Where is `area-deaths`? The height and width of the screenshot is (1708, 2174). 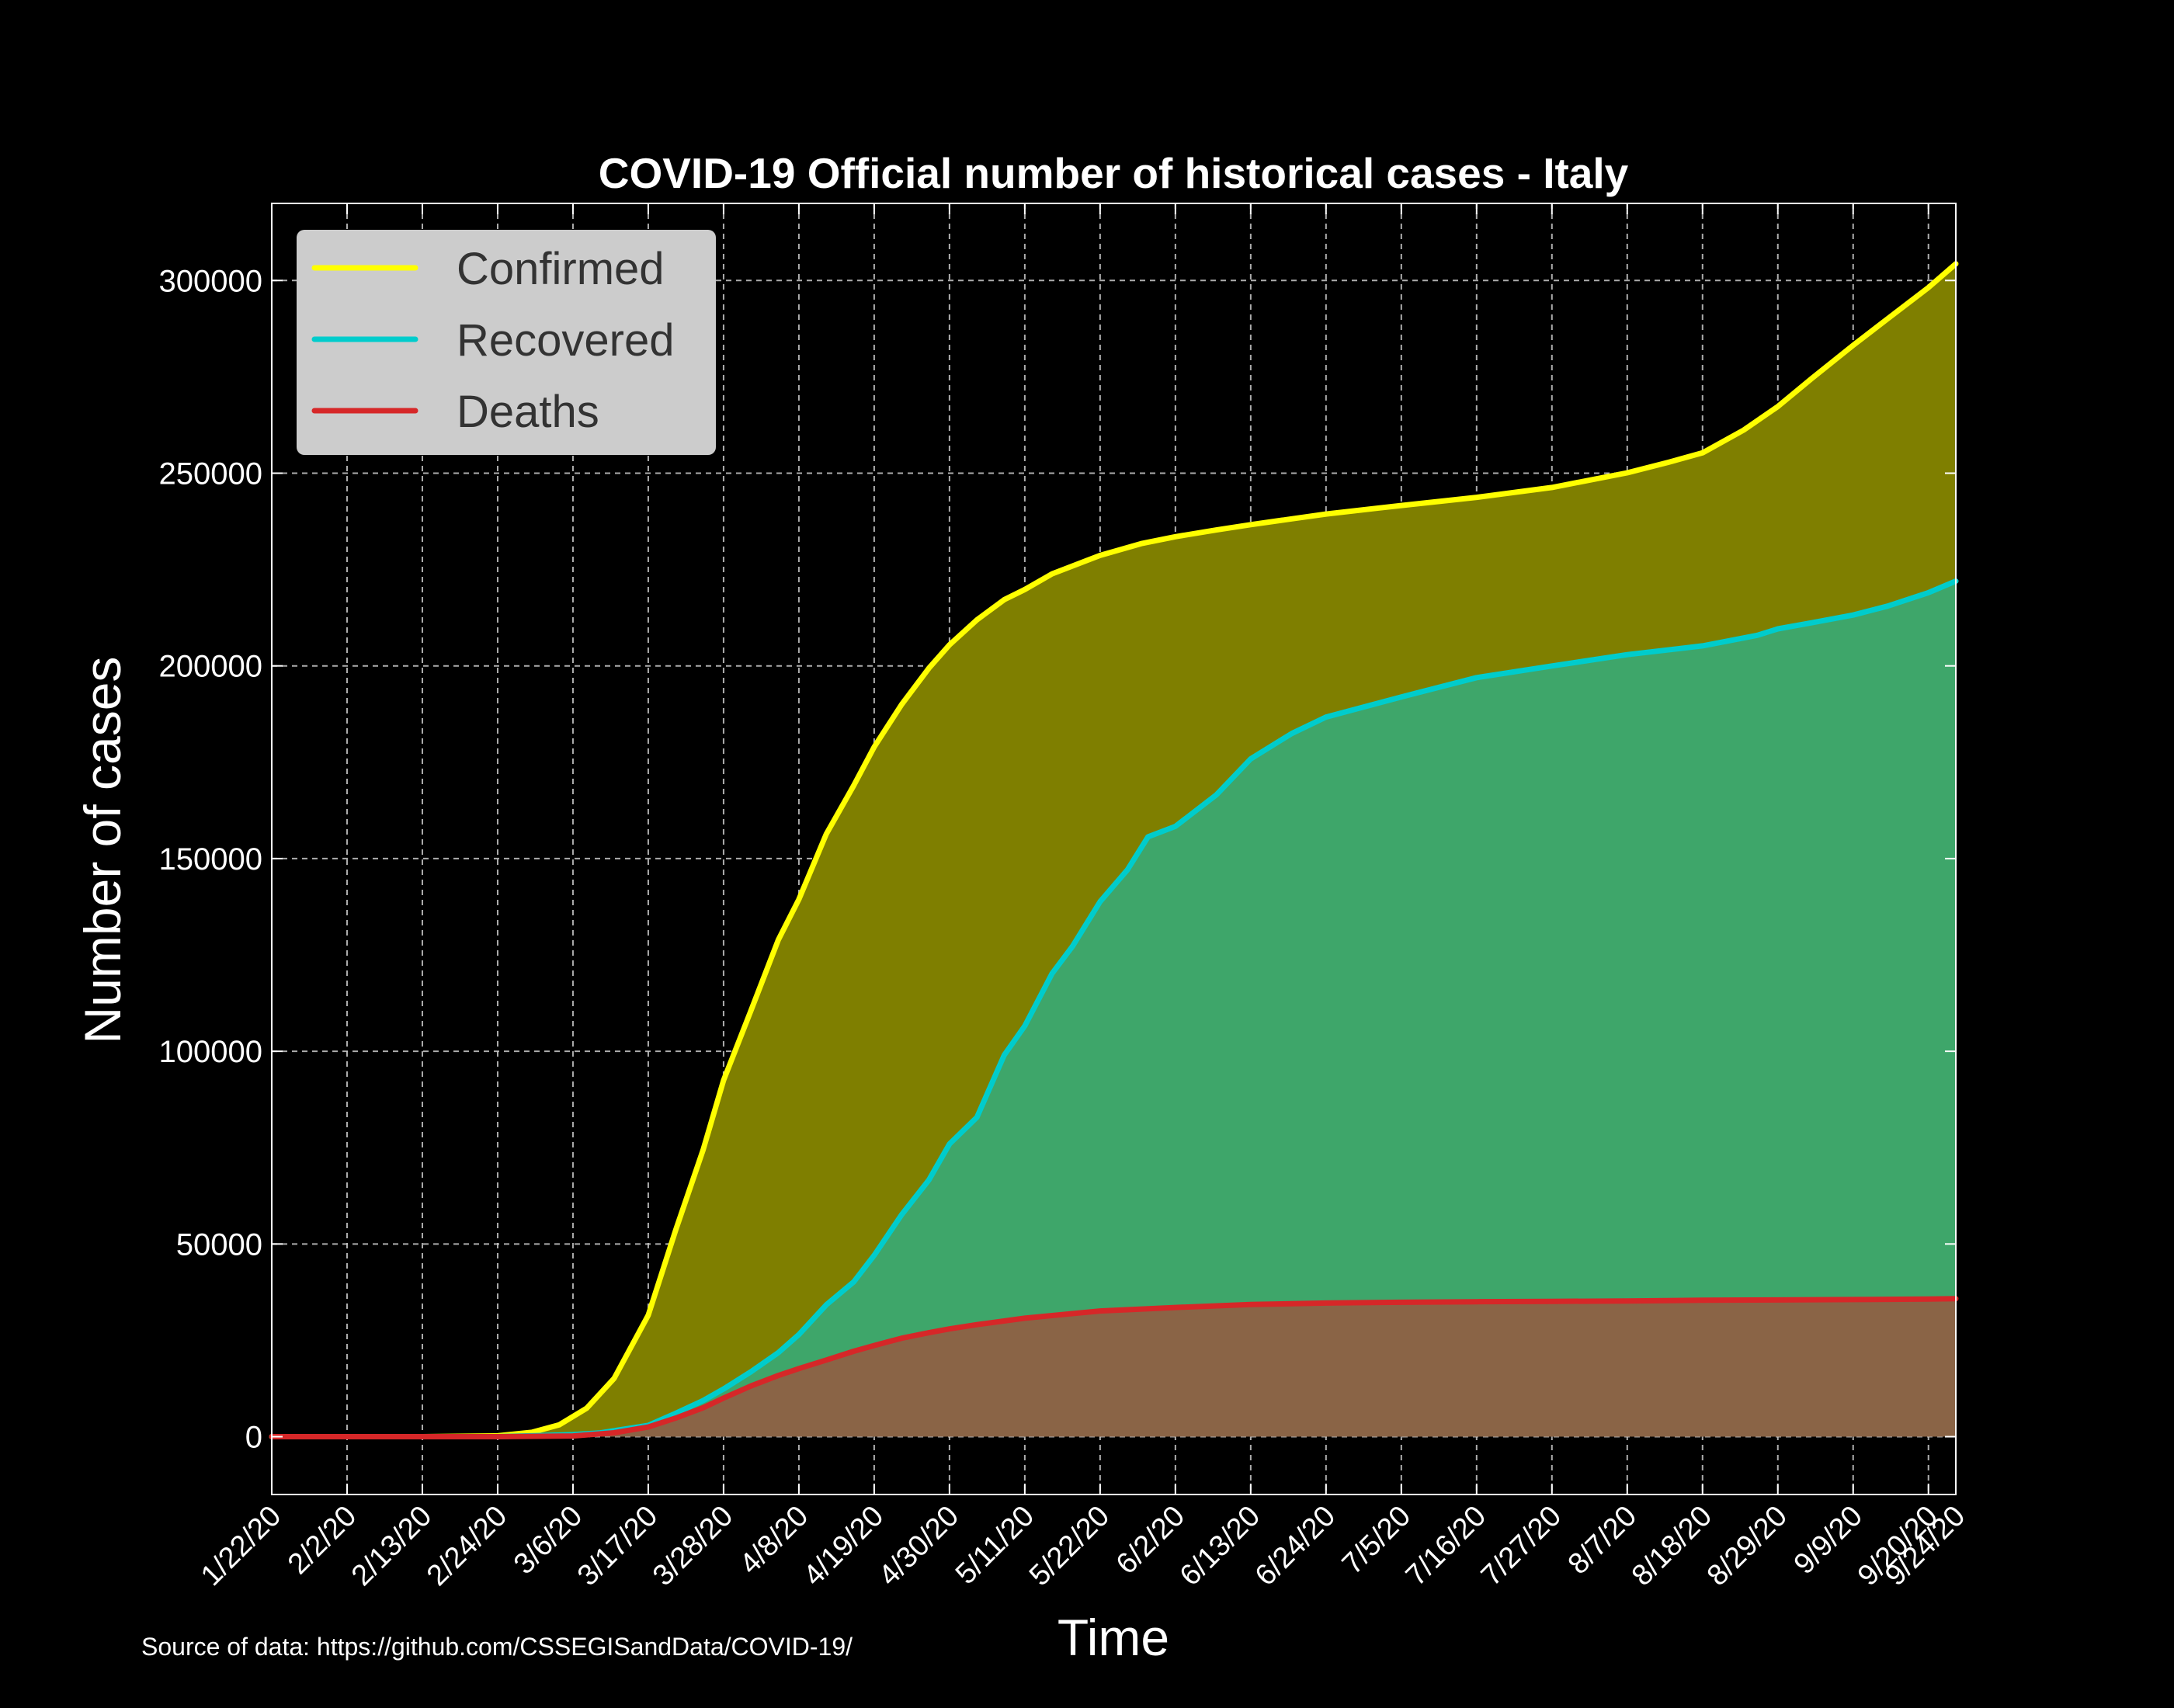 area-deaths is located at coordinates (1114, 1368).